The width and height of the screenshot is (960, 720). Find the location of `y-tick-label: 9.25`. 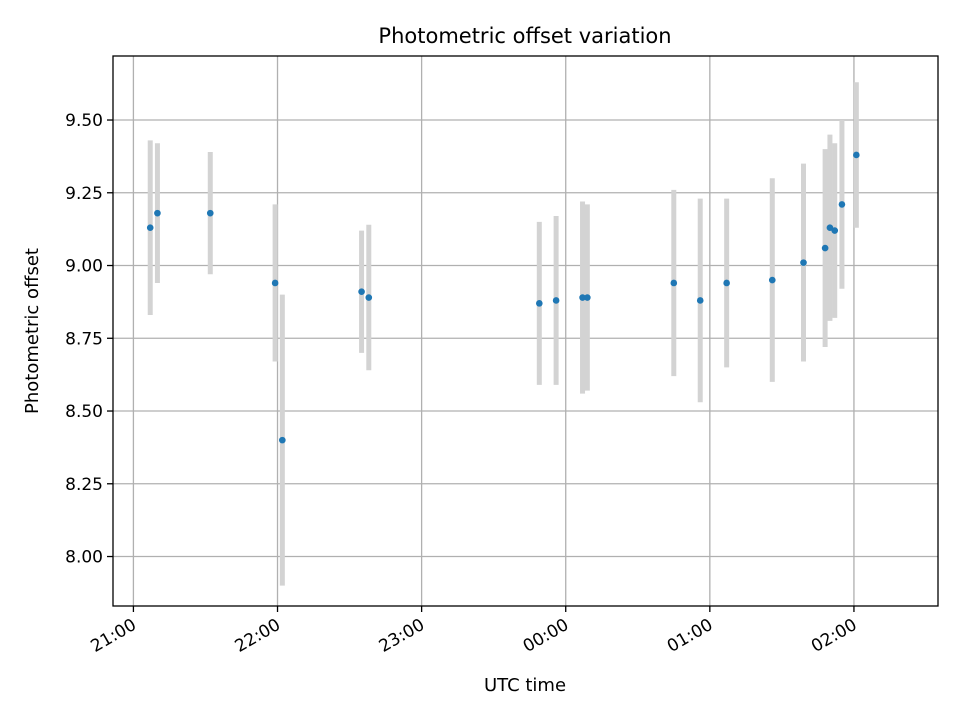

y-tick-label: 9.25 is located at coordinates (84, 194).